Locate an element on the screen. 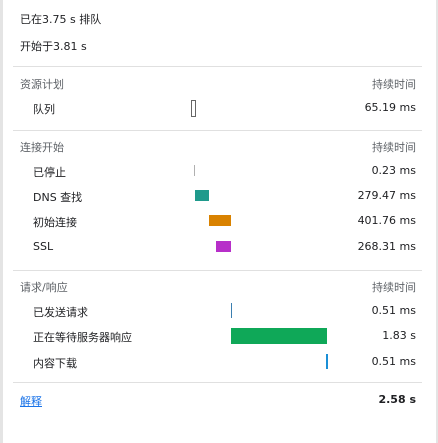  stalled-bar is located at coordinates (194, 170).